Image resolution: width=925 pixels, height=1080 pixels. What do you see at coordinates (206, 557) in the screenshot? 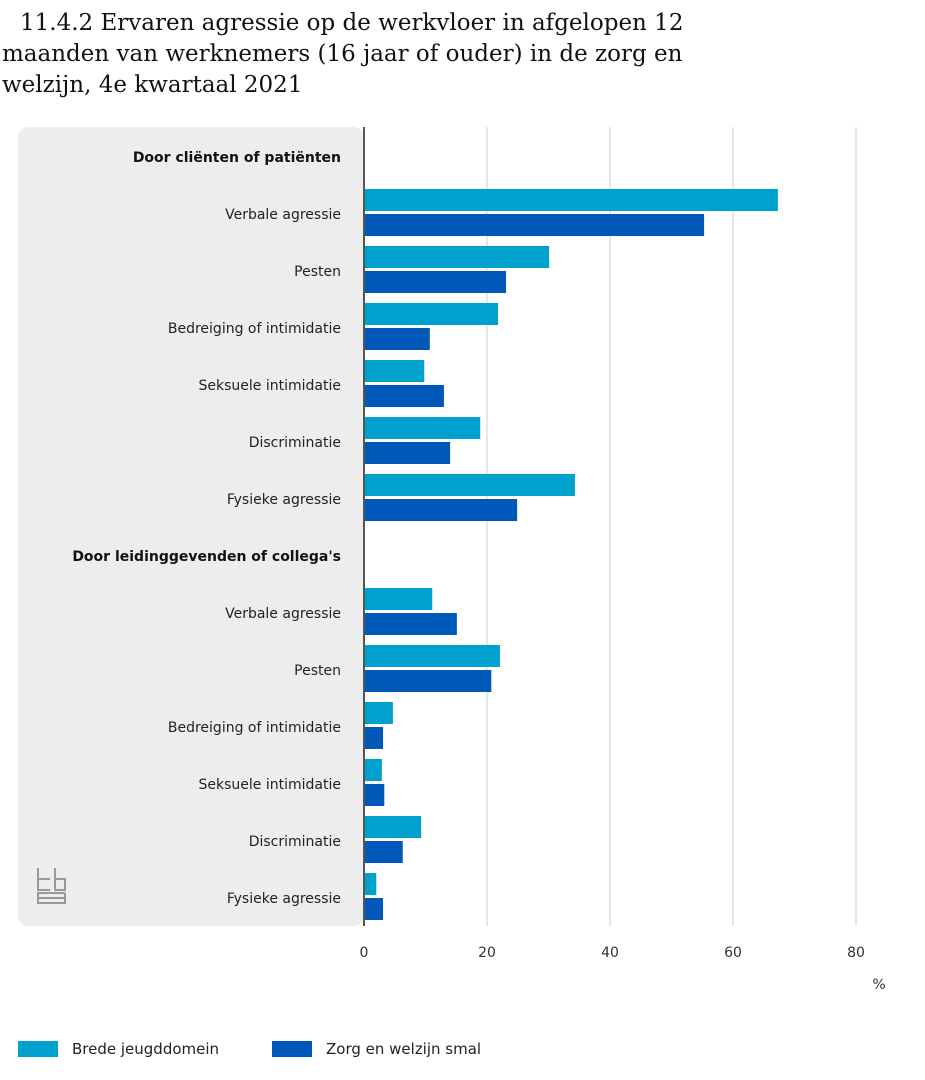
I see `group-header: Door leidinggevenden of collega's` at bounding box center [206, 557].